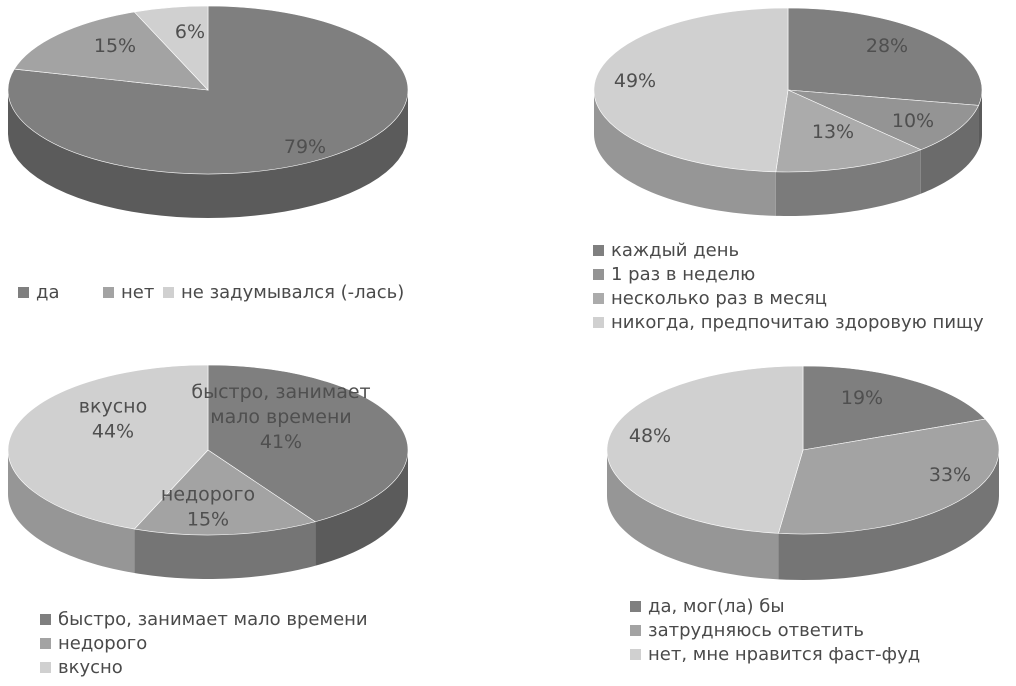  What do you see at coordinates (913, 121) in the screenshot?
I see `pie-2-data-label-2: 10%` at bounding box center [913, 121].